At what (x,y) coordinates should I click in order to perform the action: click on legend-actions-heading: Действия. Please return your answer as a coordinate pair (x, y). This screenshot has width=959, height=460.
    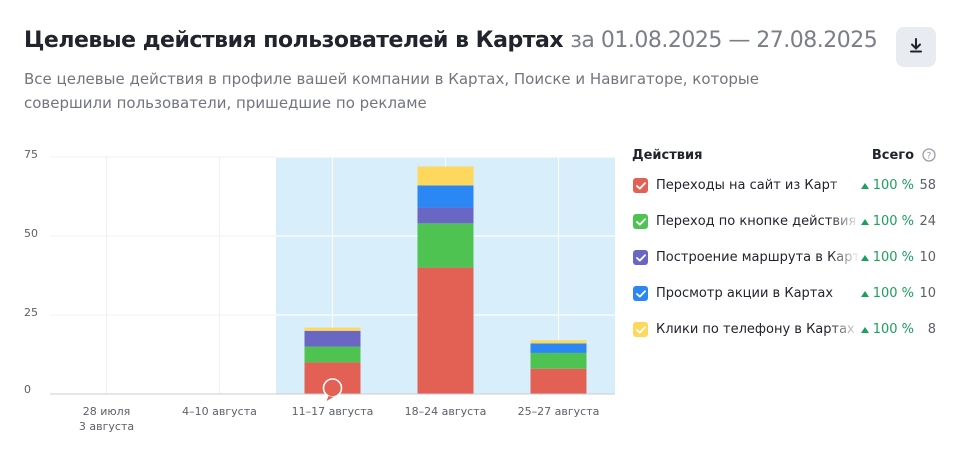
    Looking at the image, I should click on (667, 155).